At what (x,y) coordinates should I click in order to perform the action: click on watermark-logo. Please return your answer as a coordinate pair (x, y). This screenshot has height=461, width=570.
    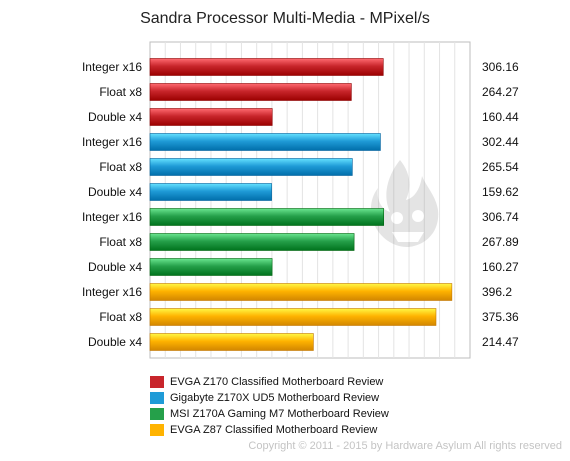
    Looking at the image, I should click on (404, 204).